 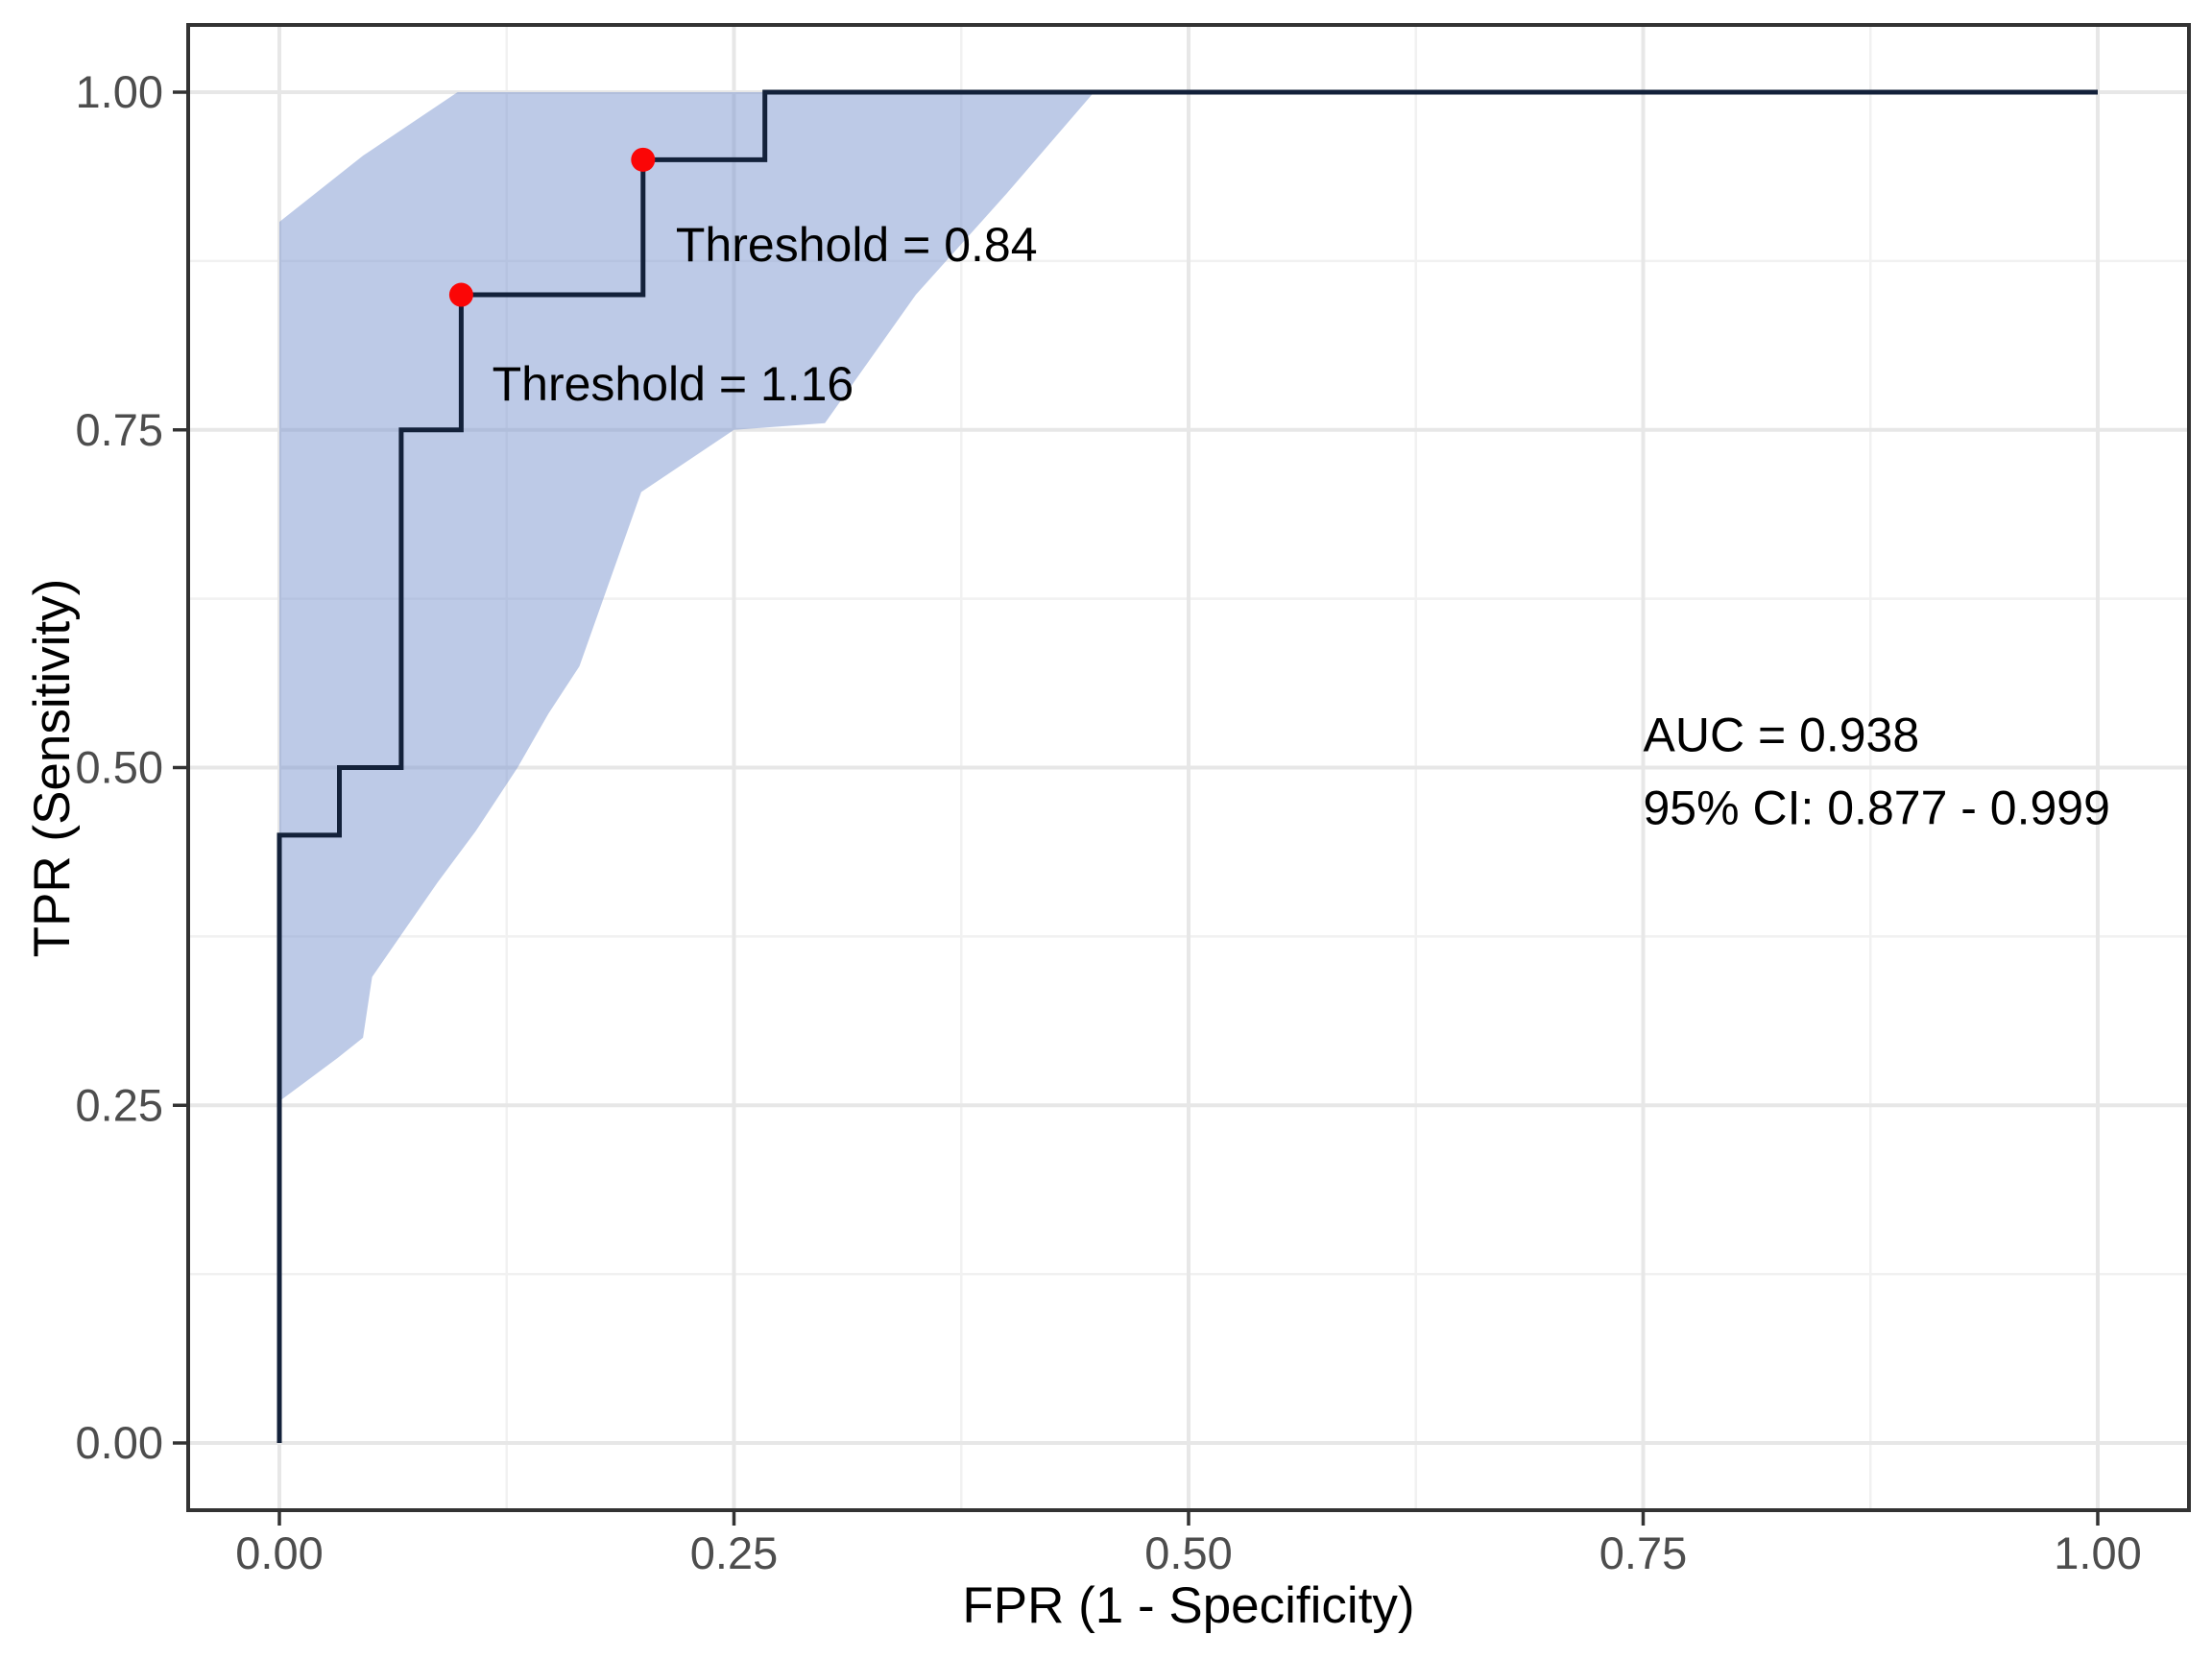 I want to click on annotation-text: AUC = 0.938, so click(x=1782, y=735).